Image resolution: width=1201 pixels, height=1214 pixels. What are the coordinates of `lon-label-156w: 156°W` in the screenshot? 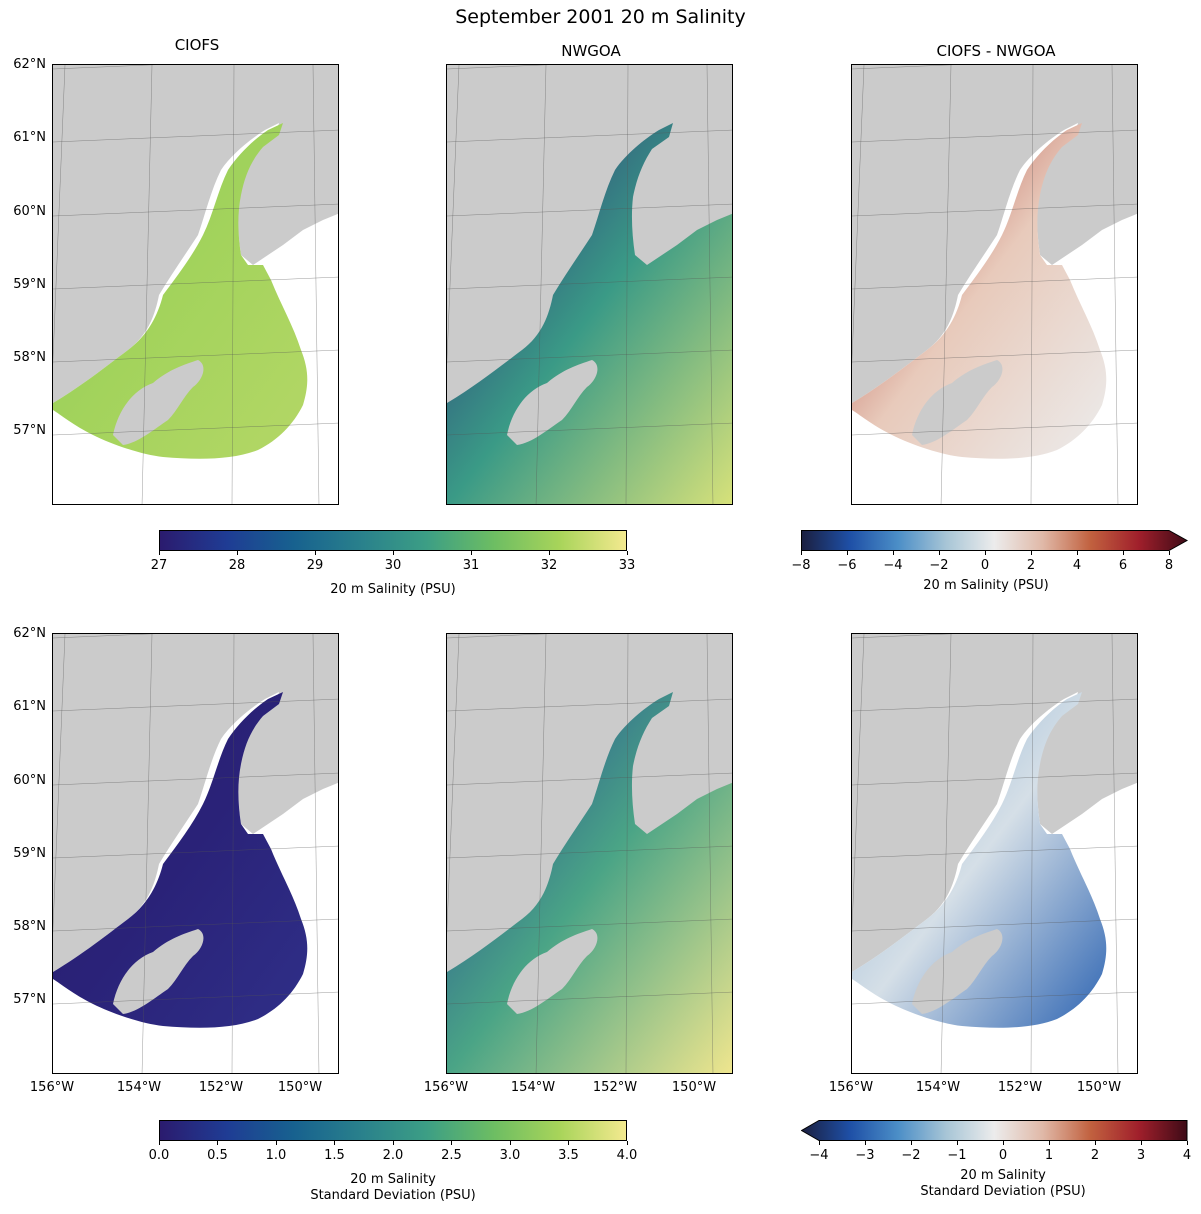 It's located at (52, 1087).